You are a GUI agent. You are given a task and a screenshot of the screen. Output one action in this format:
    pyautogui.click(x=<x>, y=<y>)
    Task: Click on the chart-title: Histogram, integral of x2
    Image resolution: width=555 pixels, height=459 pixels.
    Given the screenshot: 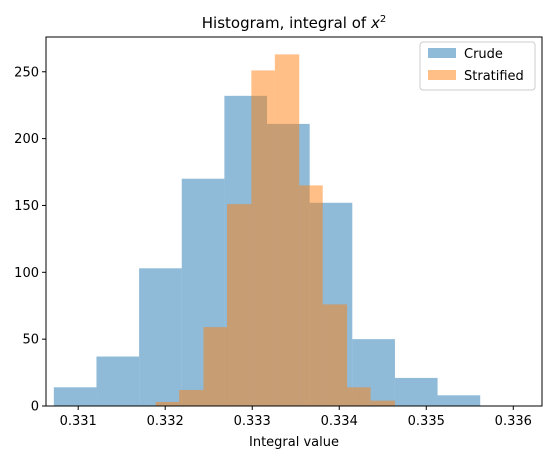 What is the action you would take?
    pyautogui.click(x=294, y=23)
    